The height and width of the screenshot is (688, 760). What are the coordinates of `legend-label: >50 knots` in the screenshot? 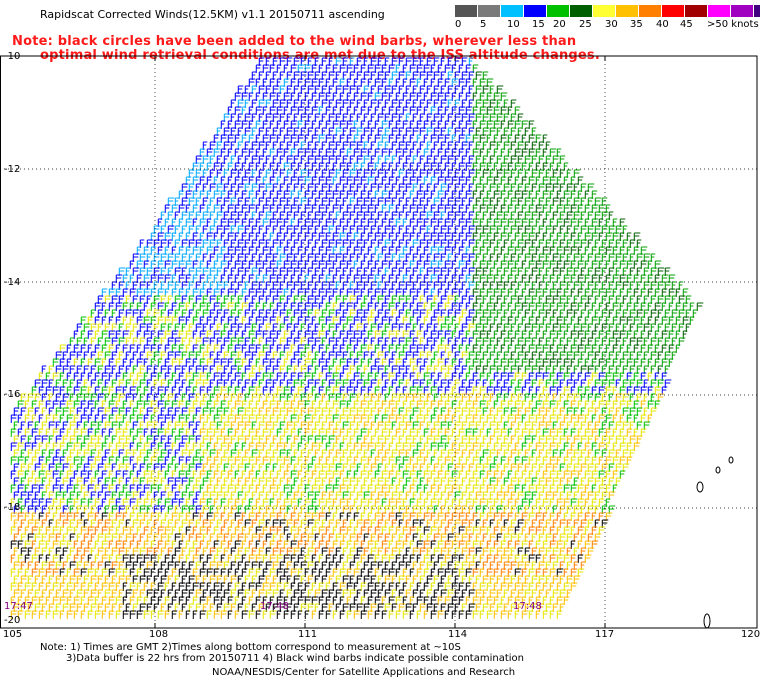 It's located at (733, 24).